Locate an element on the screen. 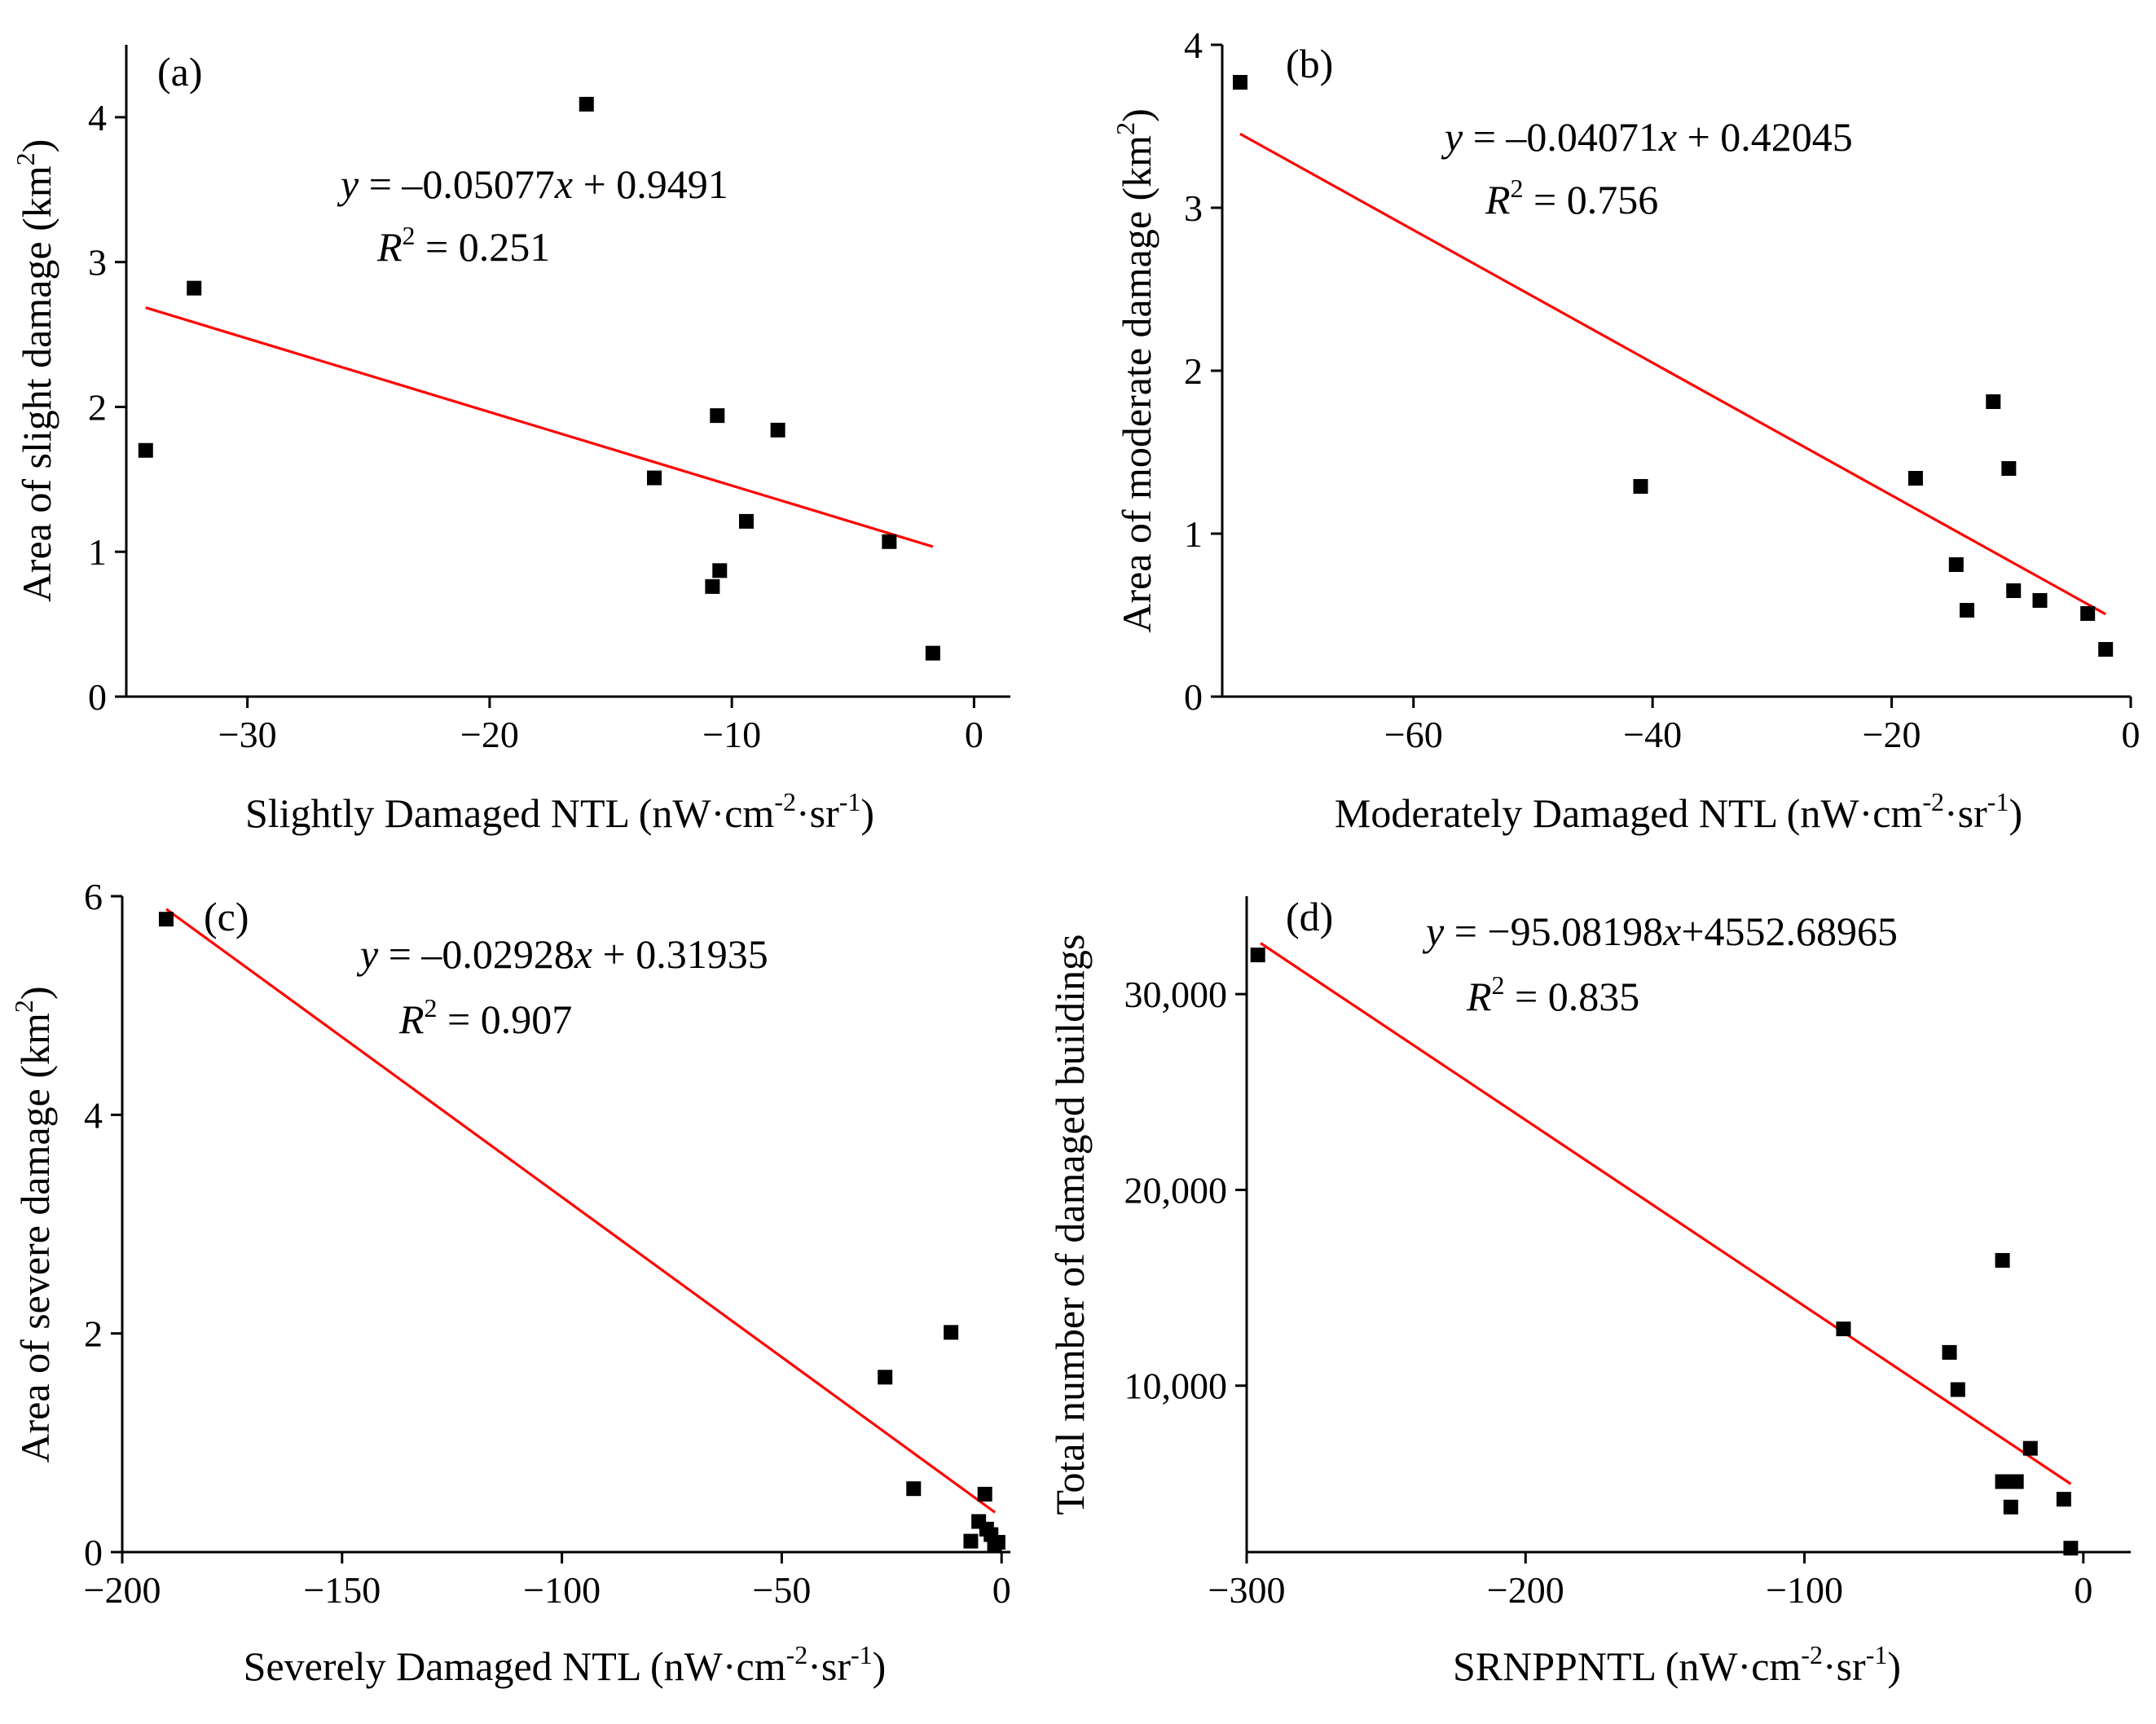 The image size is (2156, 1724). x-tick-label: −60 is located at coordinates (1413, 734).